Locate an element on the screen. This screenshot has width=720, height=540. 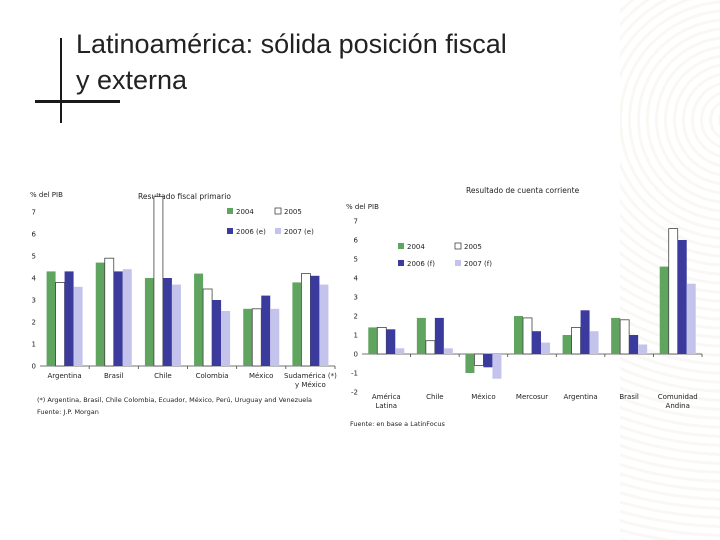
c1-bar-2006-e--5 is located at coordinates (315, 320).